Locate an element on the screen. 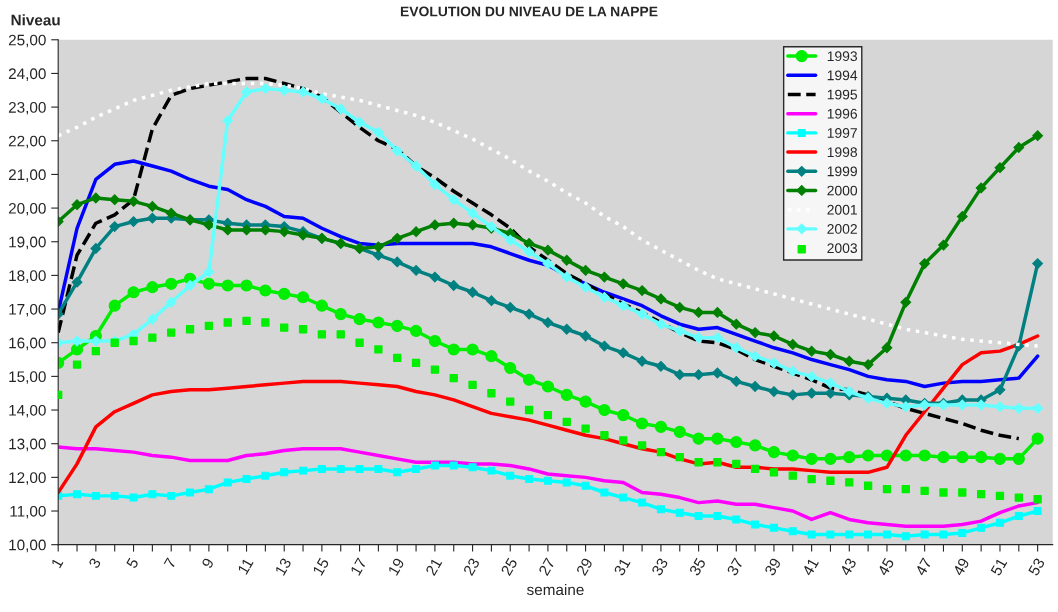  x-tick-label: 27 is located at coordinates (547, 567).